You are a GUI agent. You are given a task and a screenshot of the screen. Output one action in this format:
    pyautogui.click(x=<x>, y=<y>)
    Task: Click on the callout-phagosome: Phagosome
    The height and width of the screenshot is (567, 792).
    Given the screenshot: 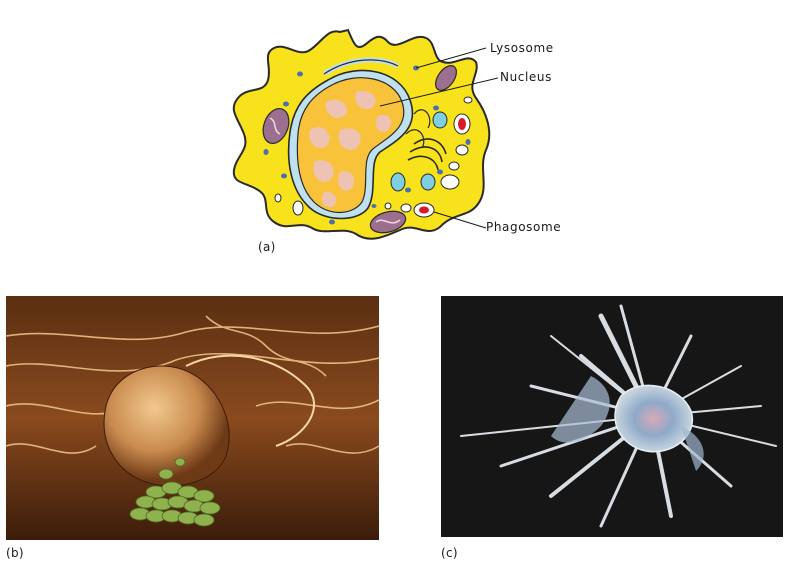 What is the action you would take?
    pyautogui.click(x=524, y=227)
    